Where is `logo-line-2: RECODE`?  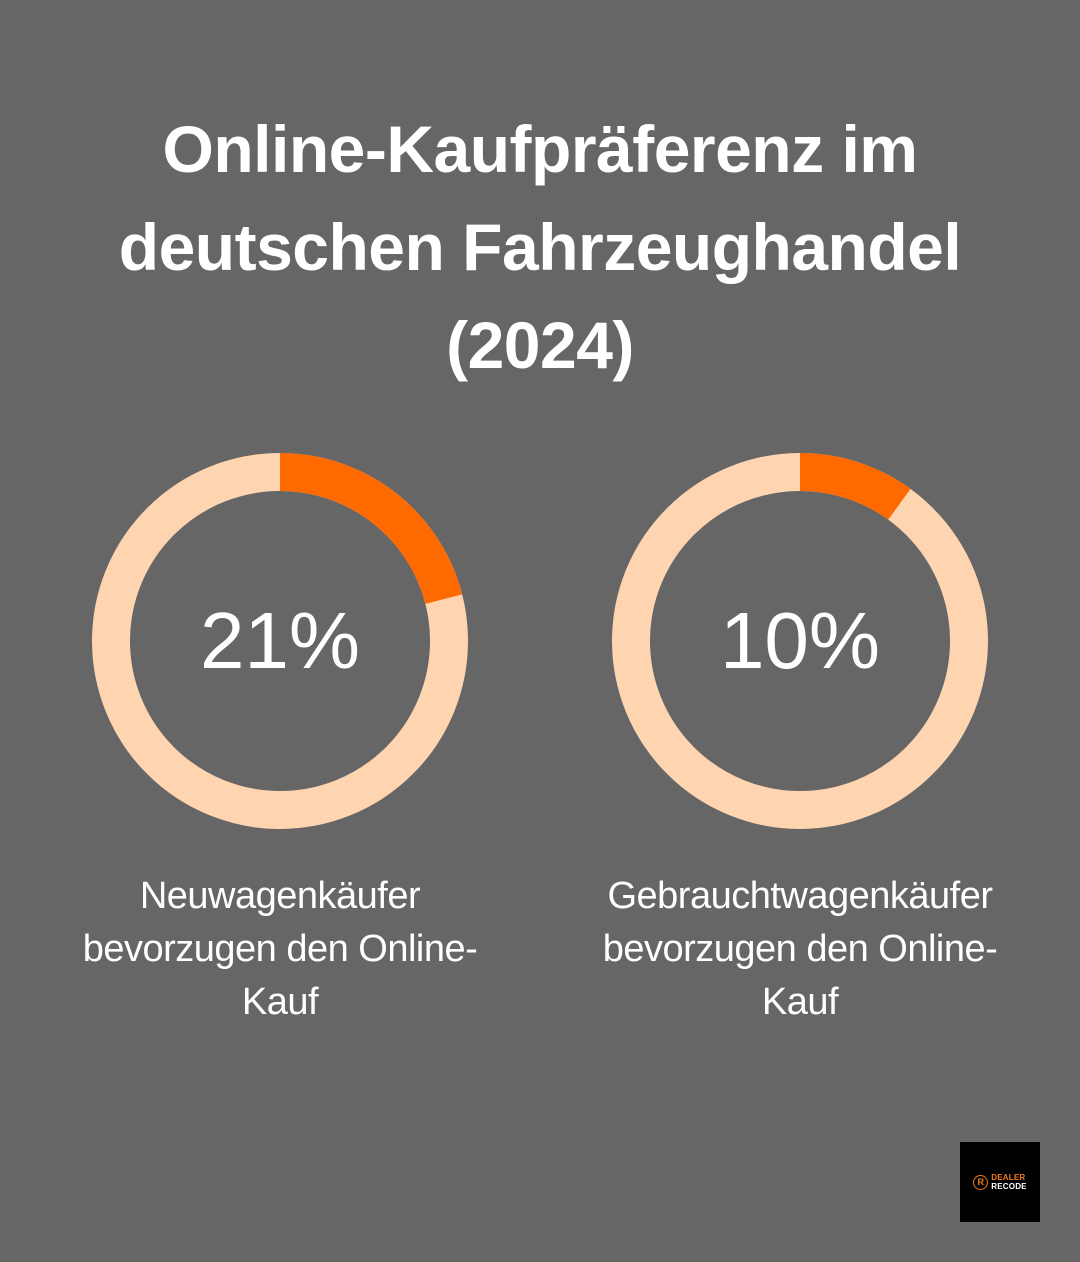 logo-line-2: RECODE is located at coordinates (1009, 1186).